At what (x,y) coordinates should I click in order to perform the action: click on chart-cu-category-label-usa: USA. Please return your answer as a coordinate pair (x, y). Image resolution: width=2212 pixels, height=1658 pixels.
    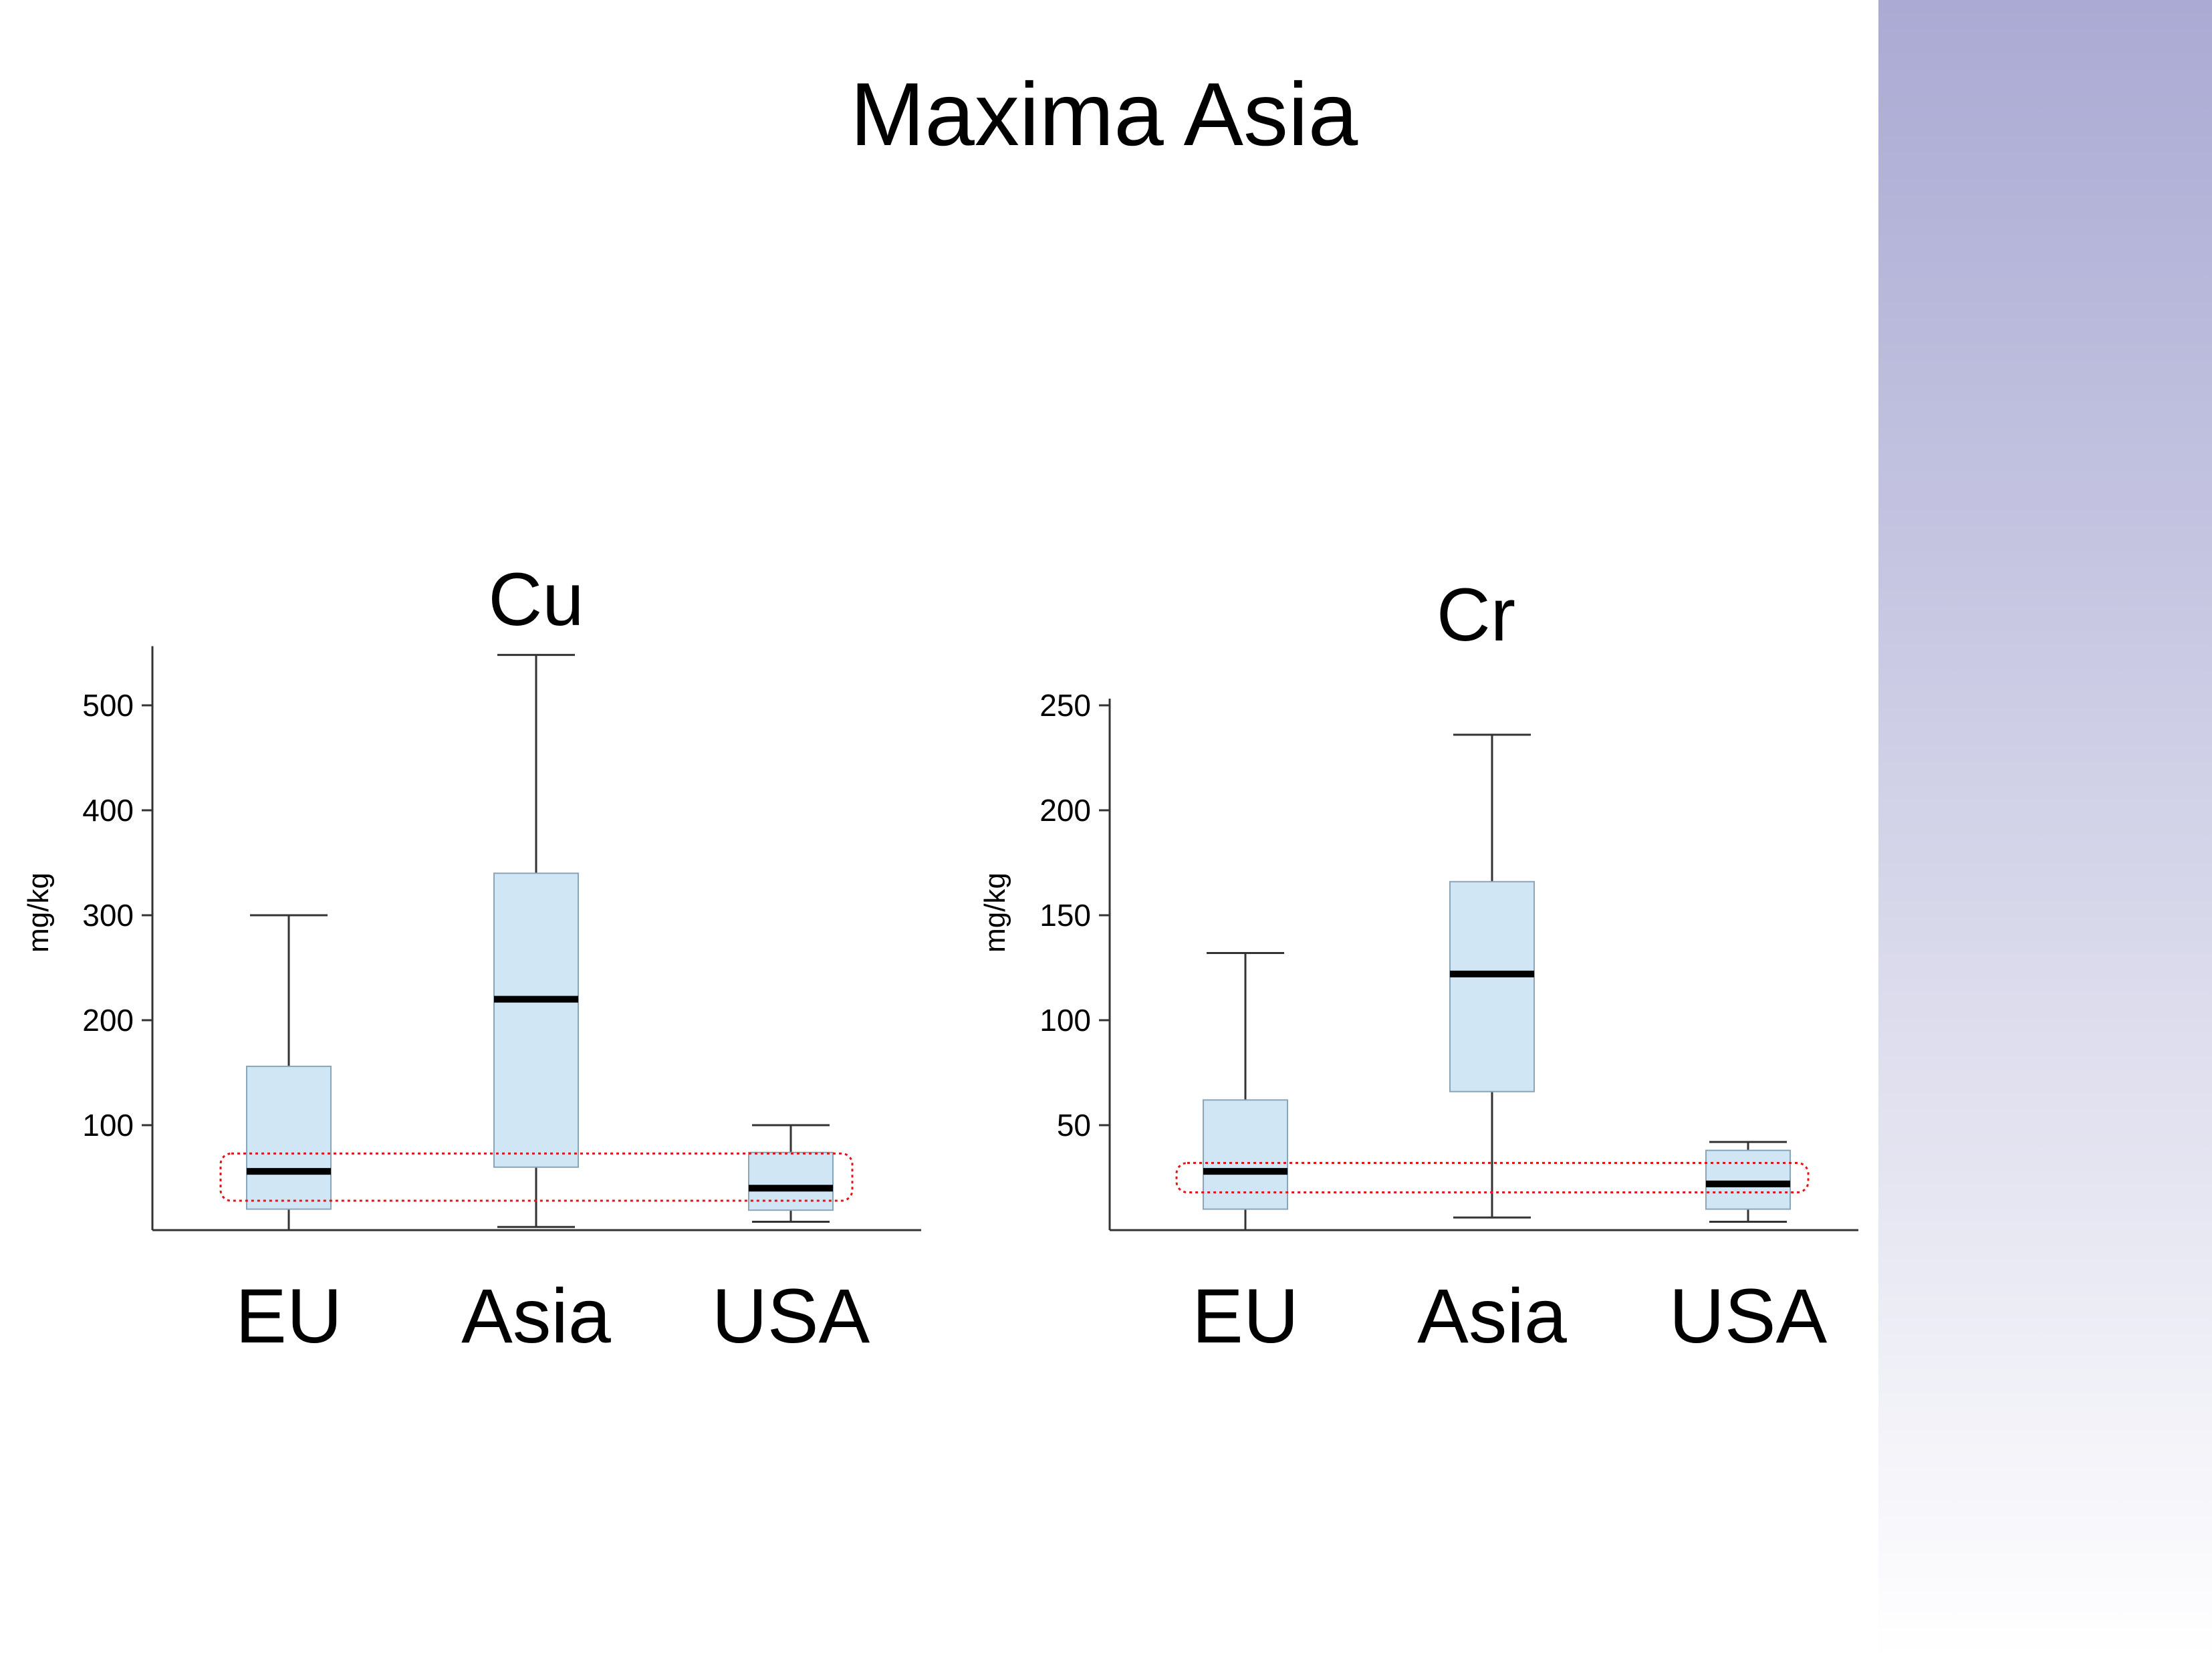
    Looking at the image, I should click on (791, 1316).